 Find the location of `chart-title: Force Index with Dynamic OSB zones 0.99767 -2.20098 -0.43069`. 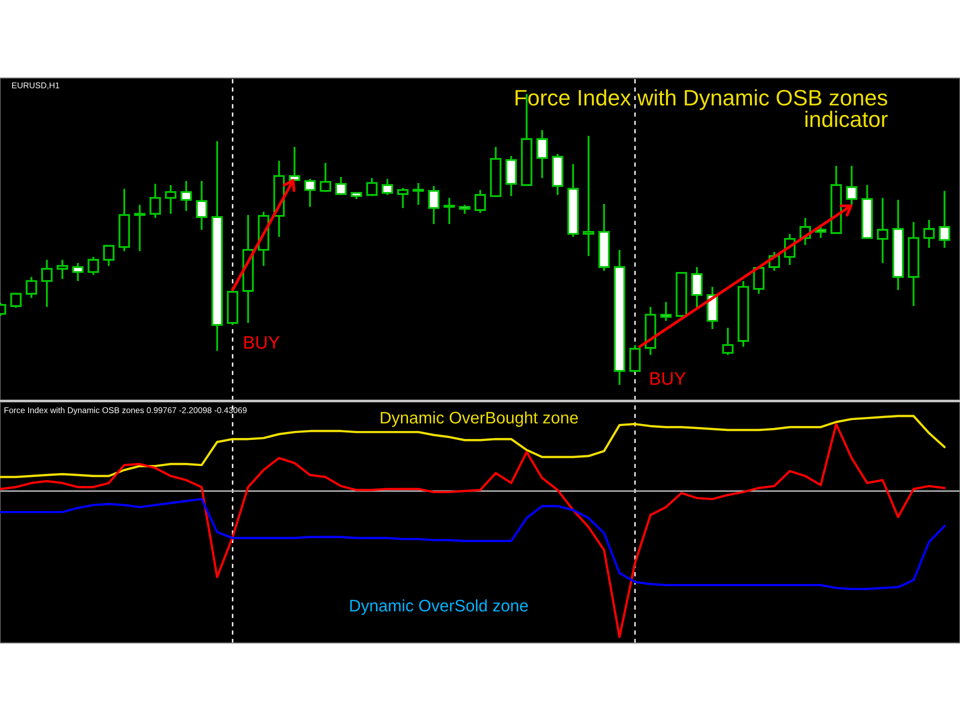

chart-title: Force Index with Dynamic OSB zones 0.99767 -2.20098 -0.43069 is located at coordinates (125, 411).